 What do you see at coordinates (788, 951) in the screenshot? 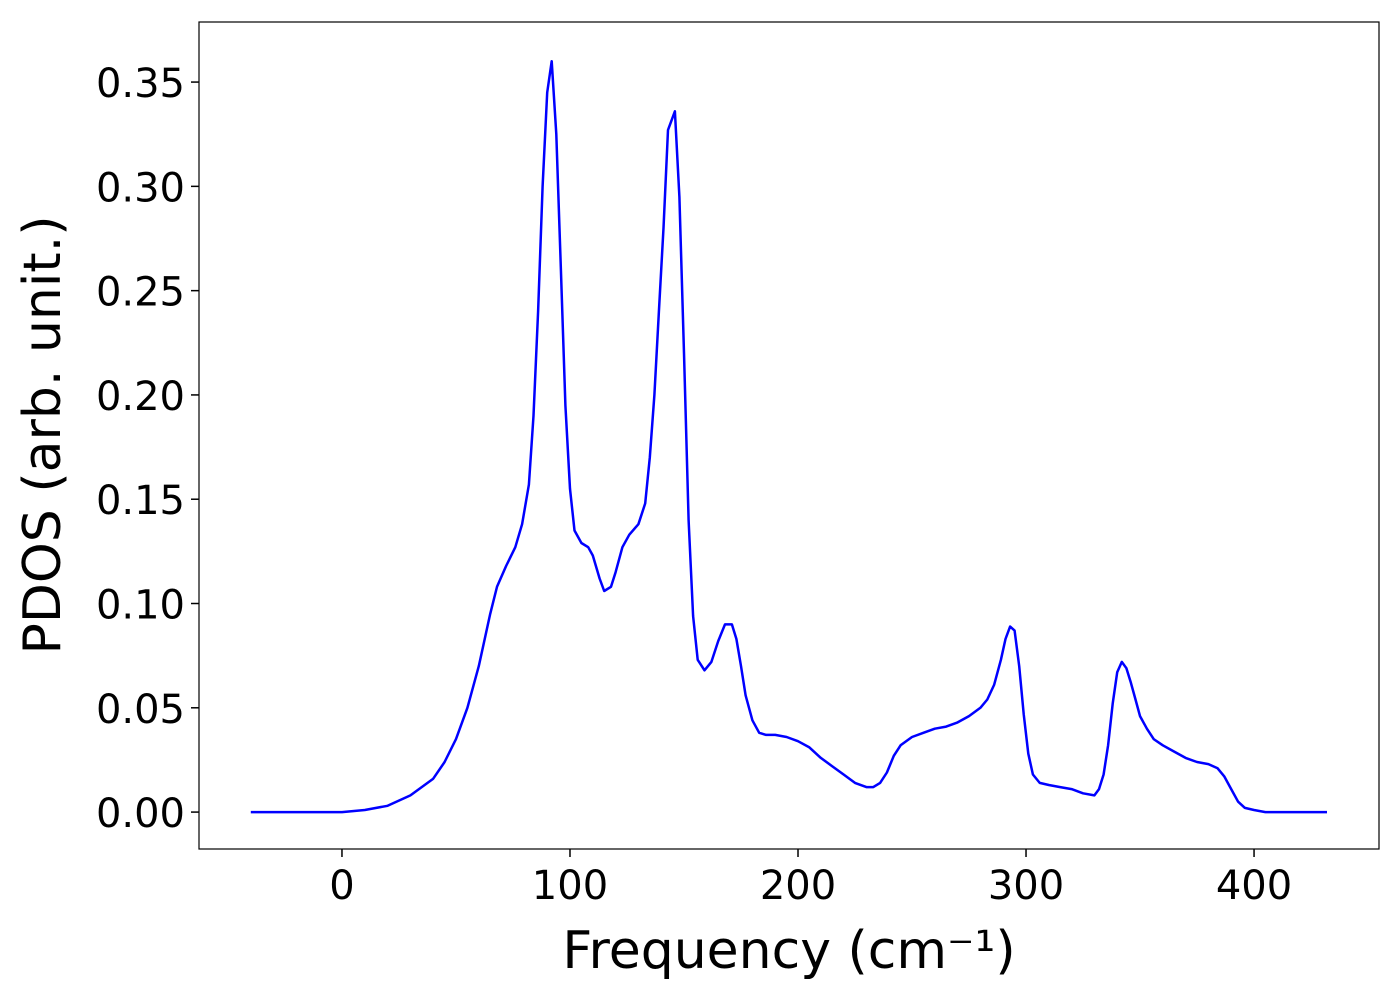
I see `x-axis-label: Frequency (cm⁻¹)` at bounding box center [788, 951].